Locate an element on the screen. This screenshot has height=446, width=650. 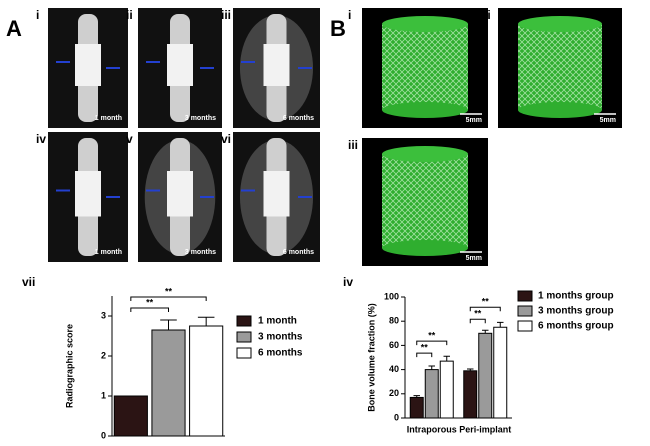
panel-label: B is located at coordinates (338, 28).